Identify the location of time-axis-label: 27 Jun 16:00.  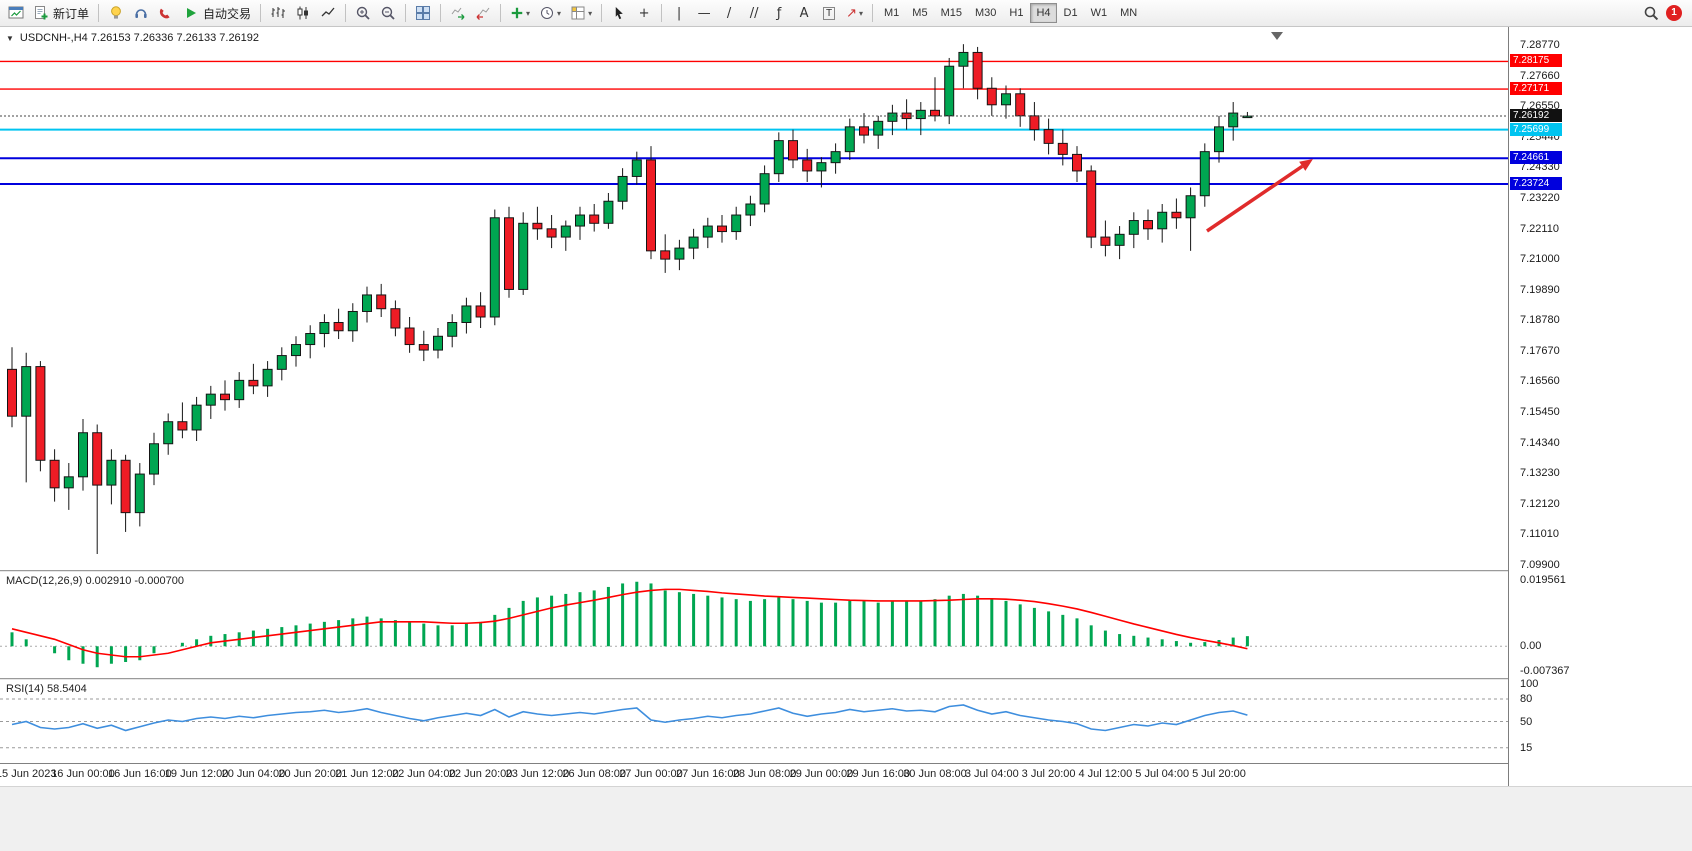
(707, 774).